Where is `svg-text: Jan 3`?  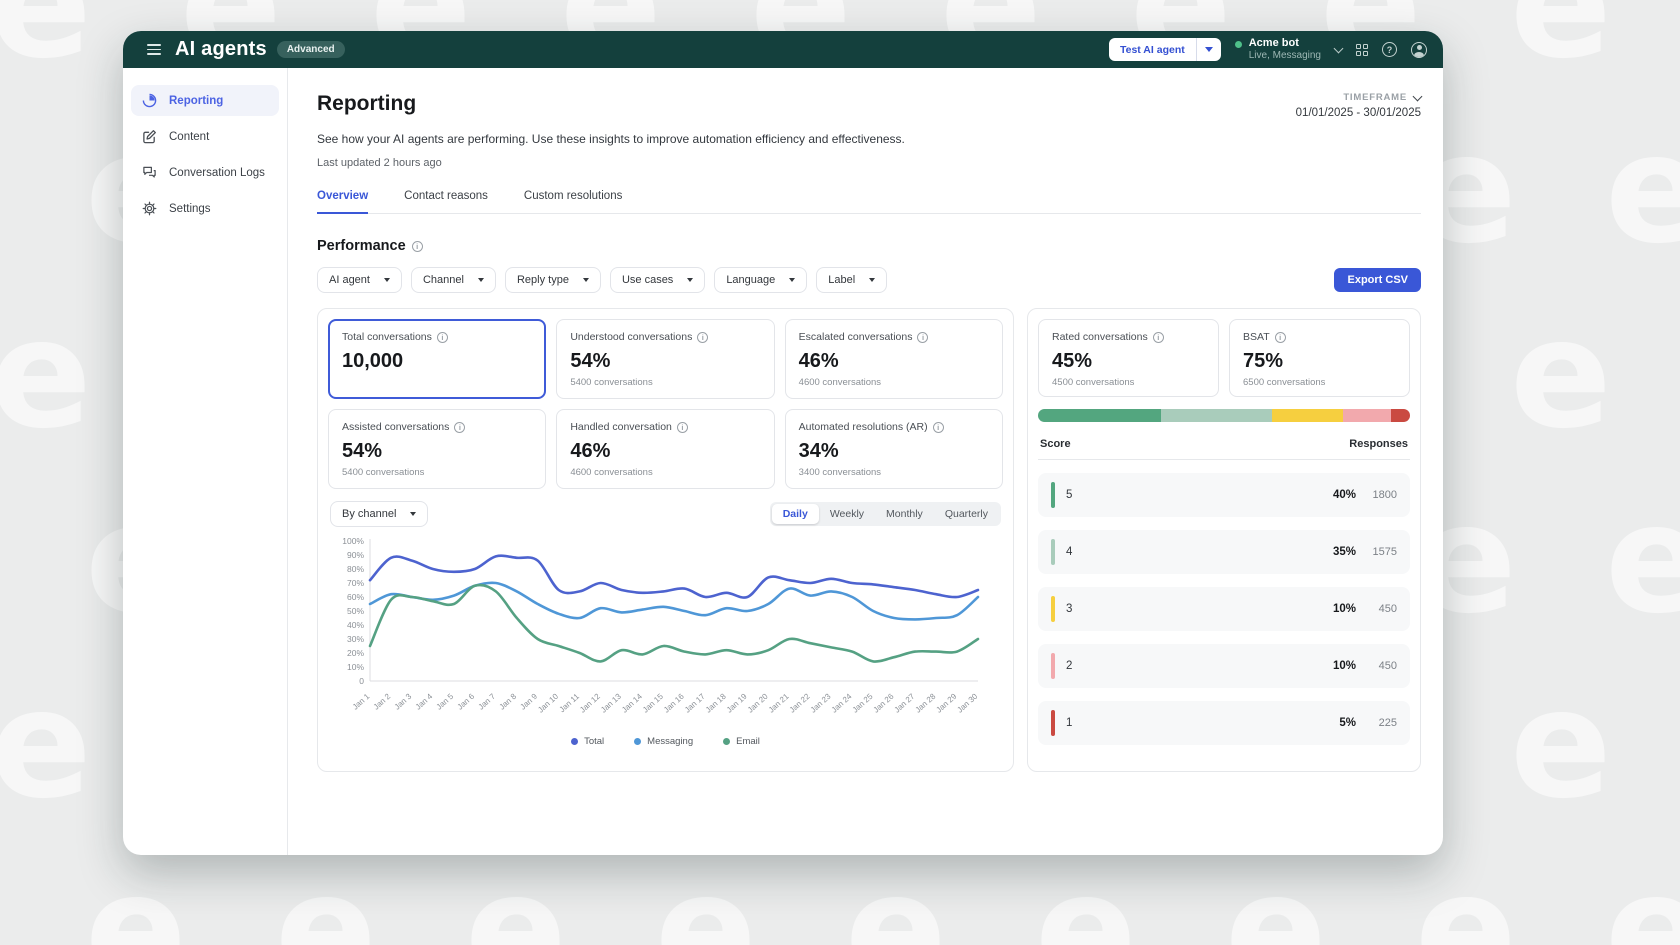
svg-text: Jan 3 is located at coordinates (403, 701).